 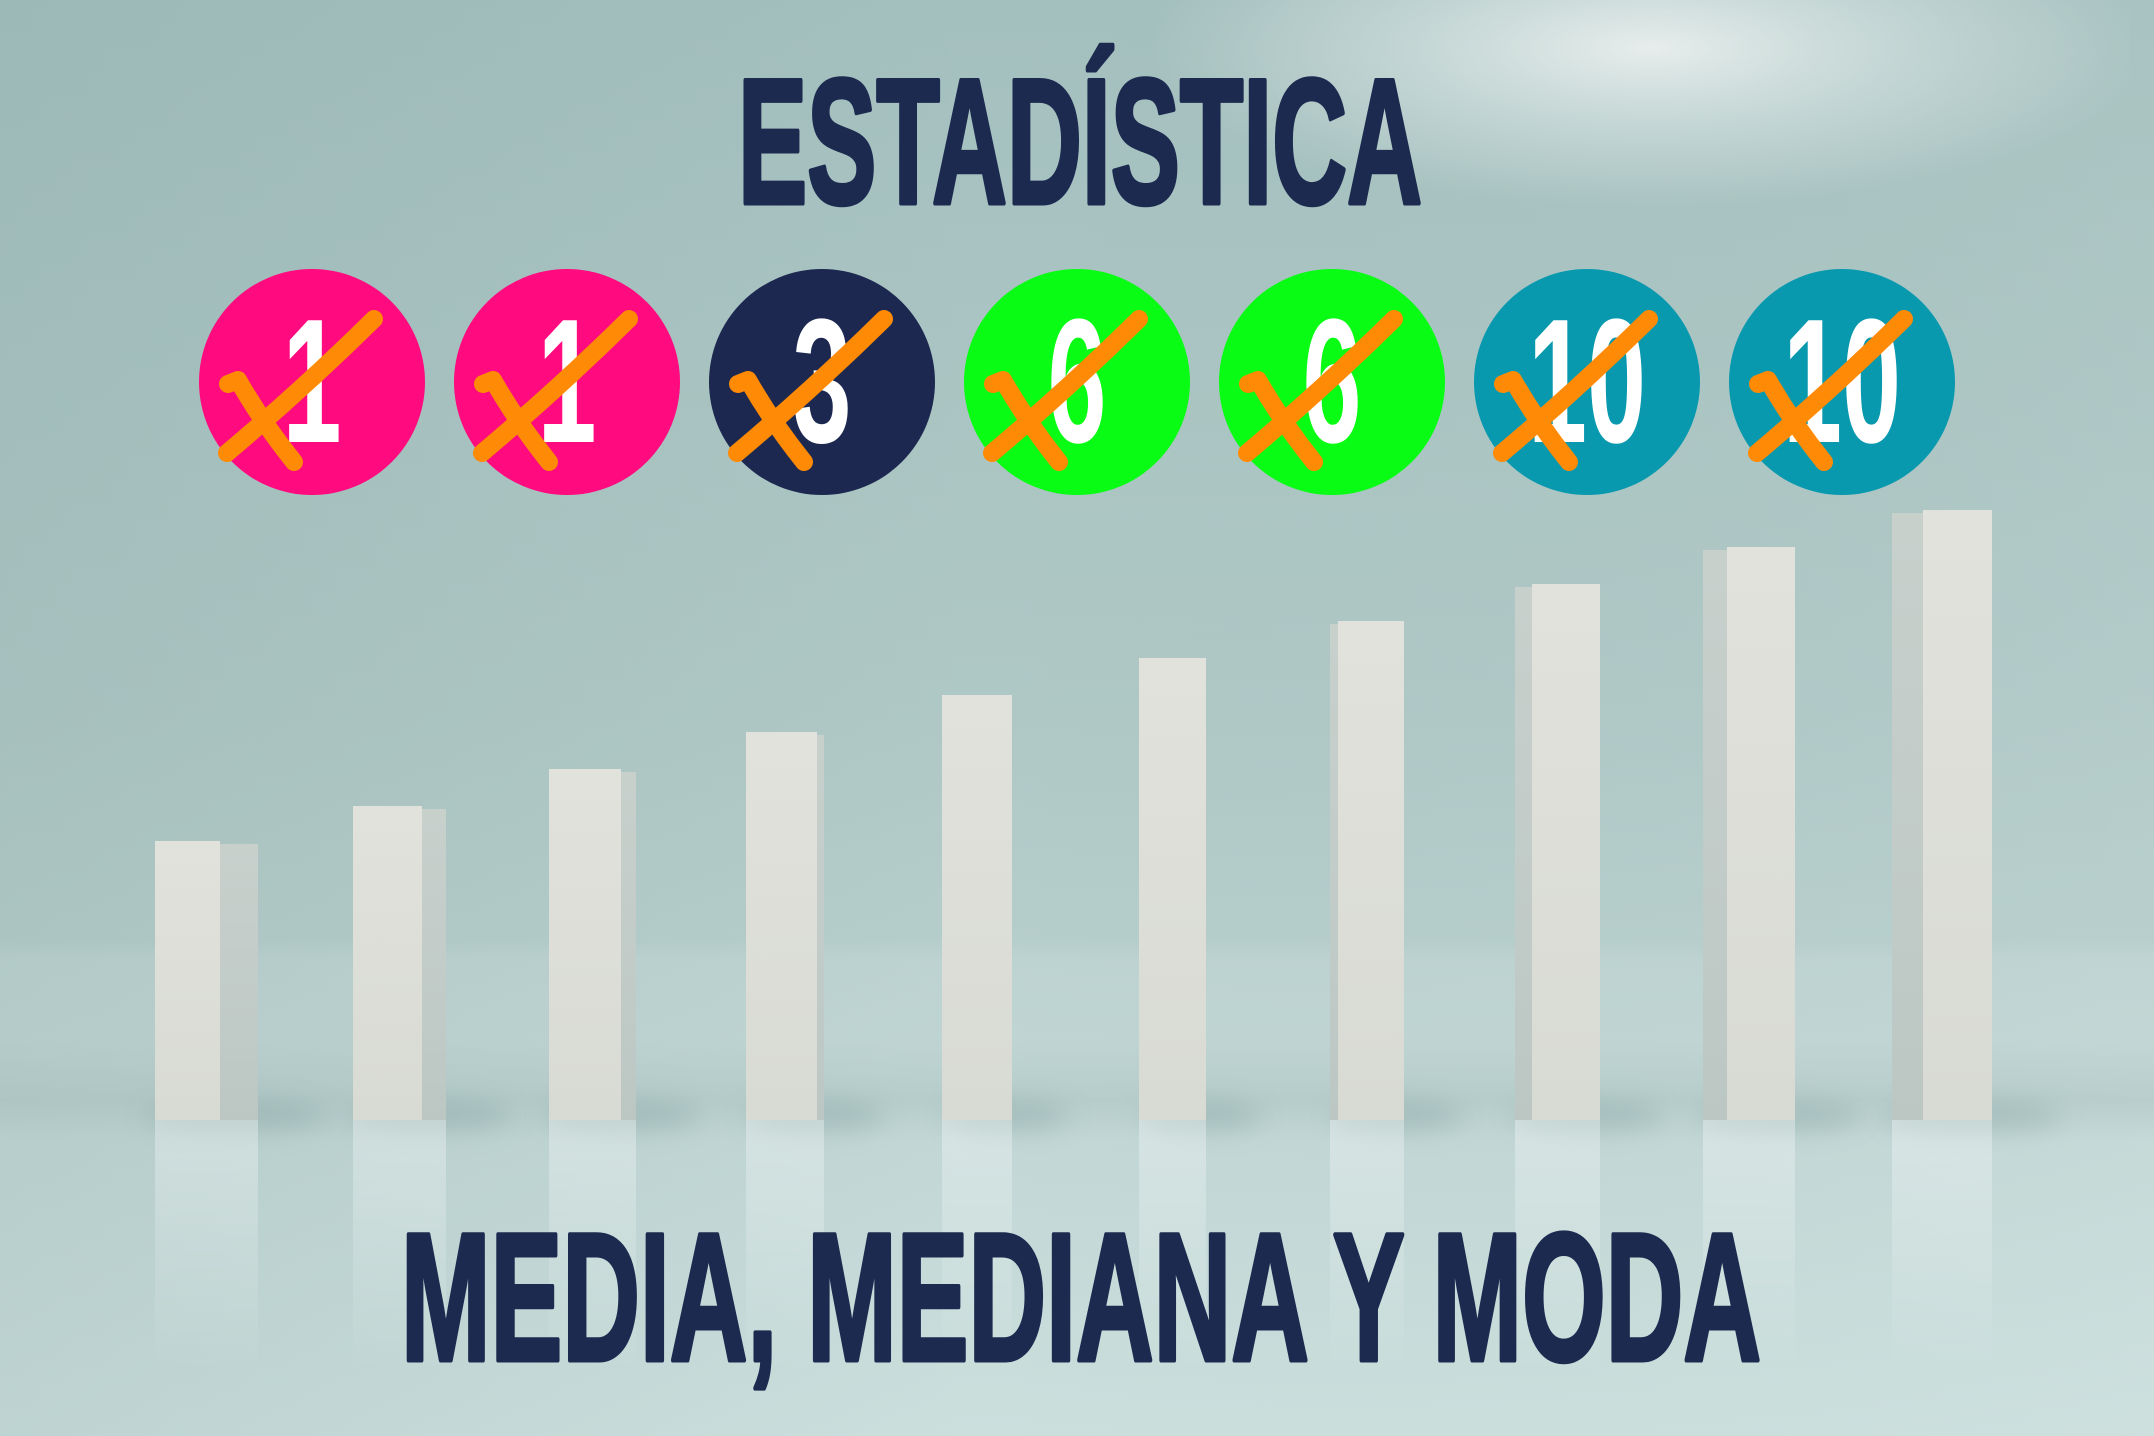 What do you see at coordinates (1081, 1297) in the screenshot?
I see `subtitle: MEDIA, MEDIANA Y MODA` at bounding box center [1081, 1297].